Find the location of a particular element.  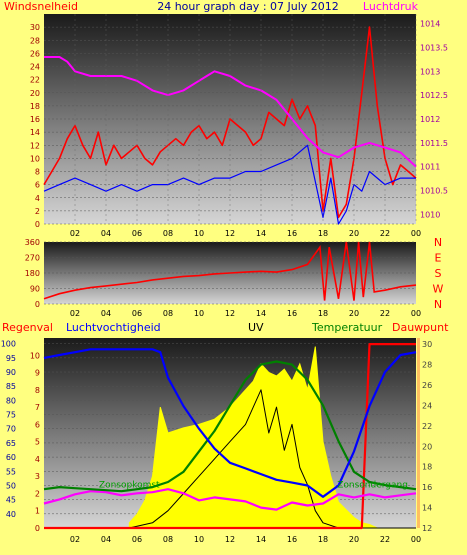

climate-x-tick-label: 14 is located at coordinates (261, 539).